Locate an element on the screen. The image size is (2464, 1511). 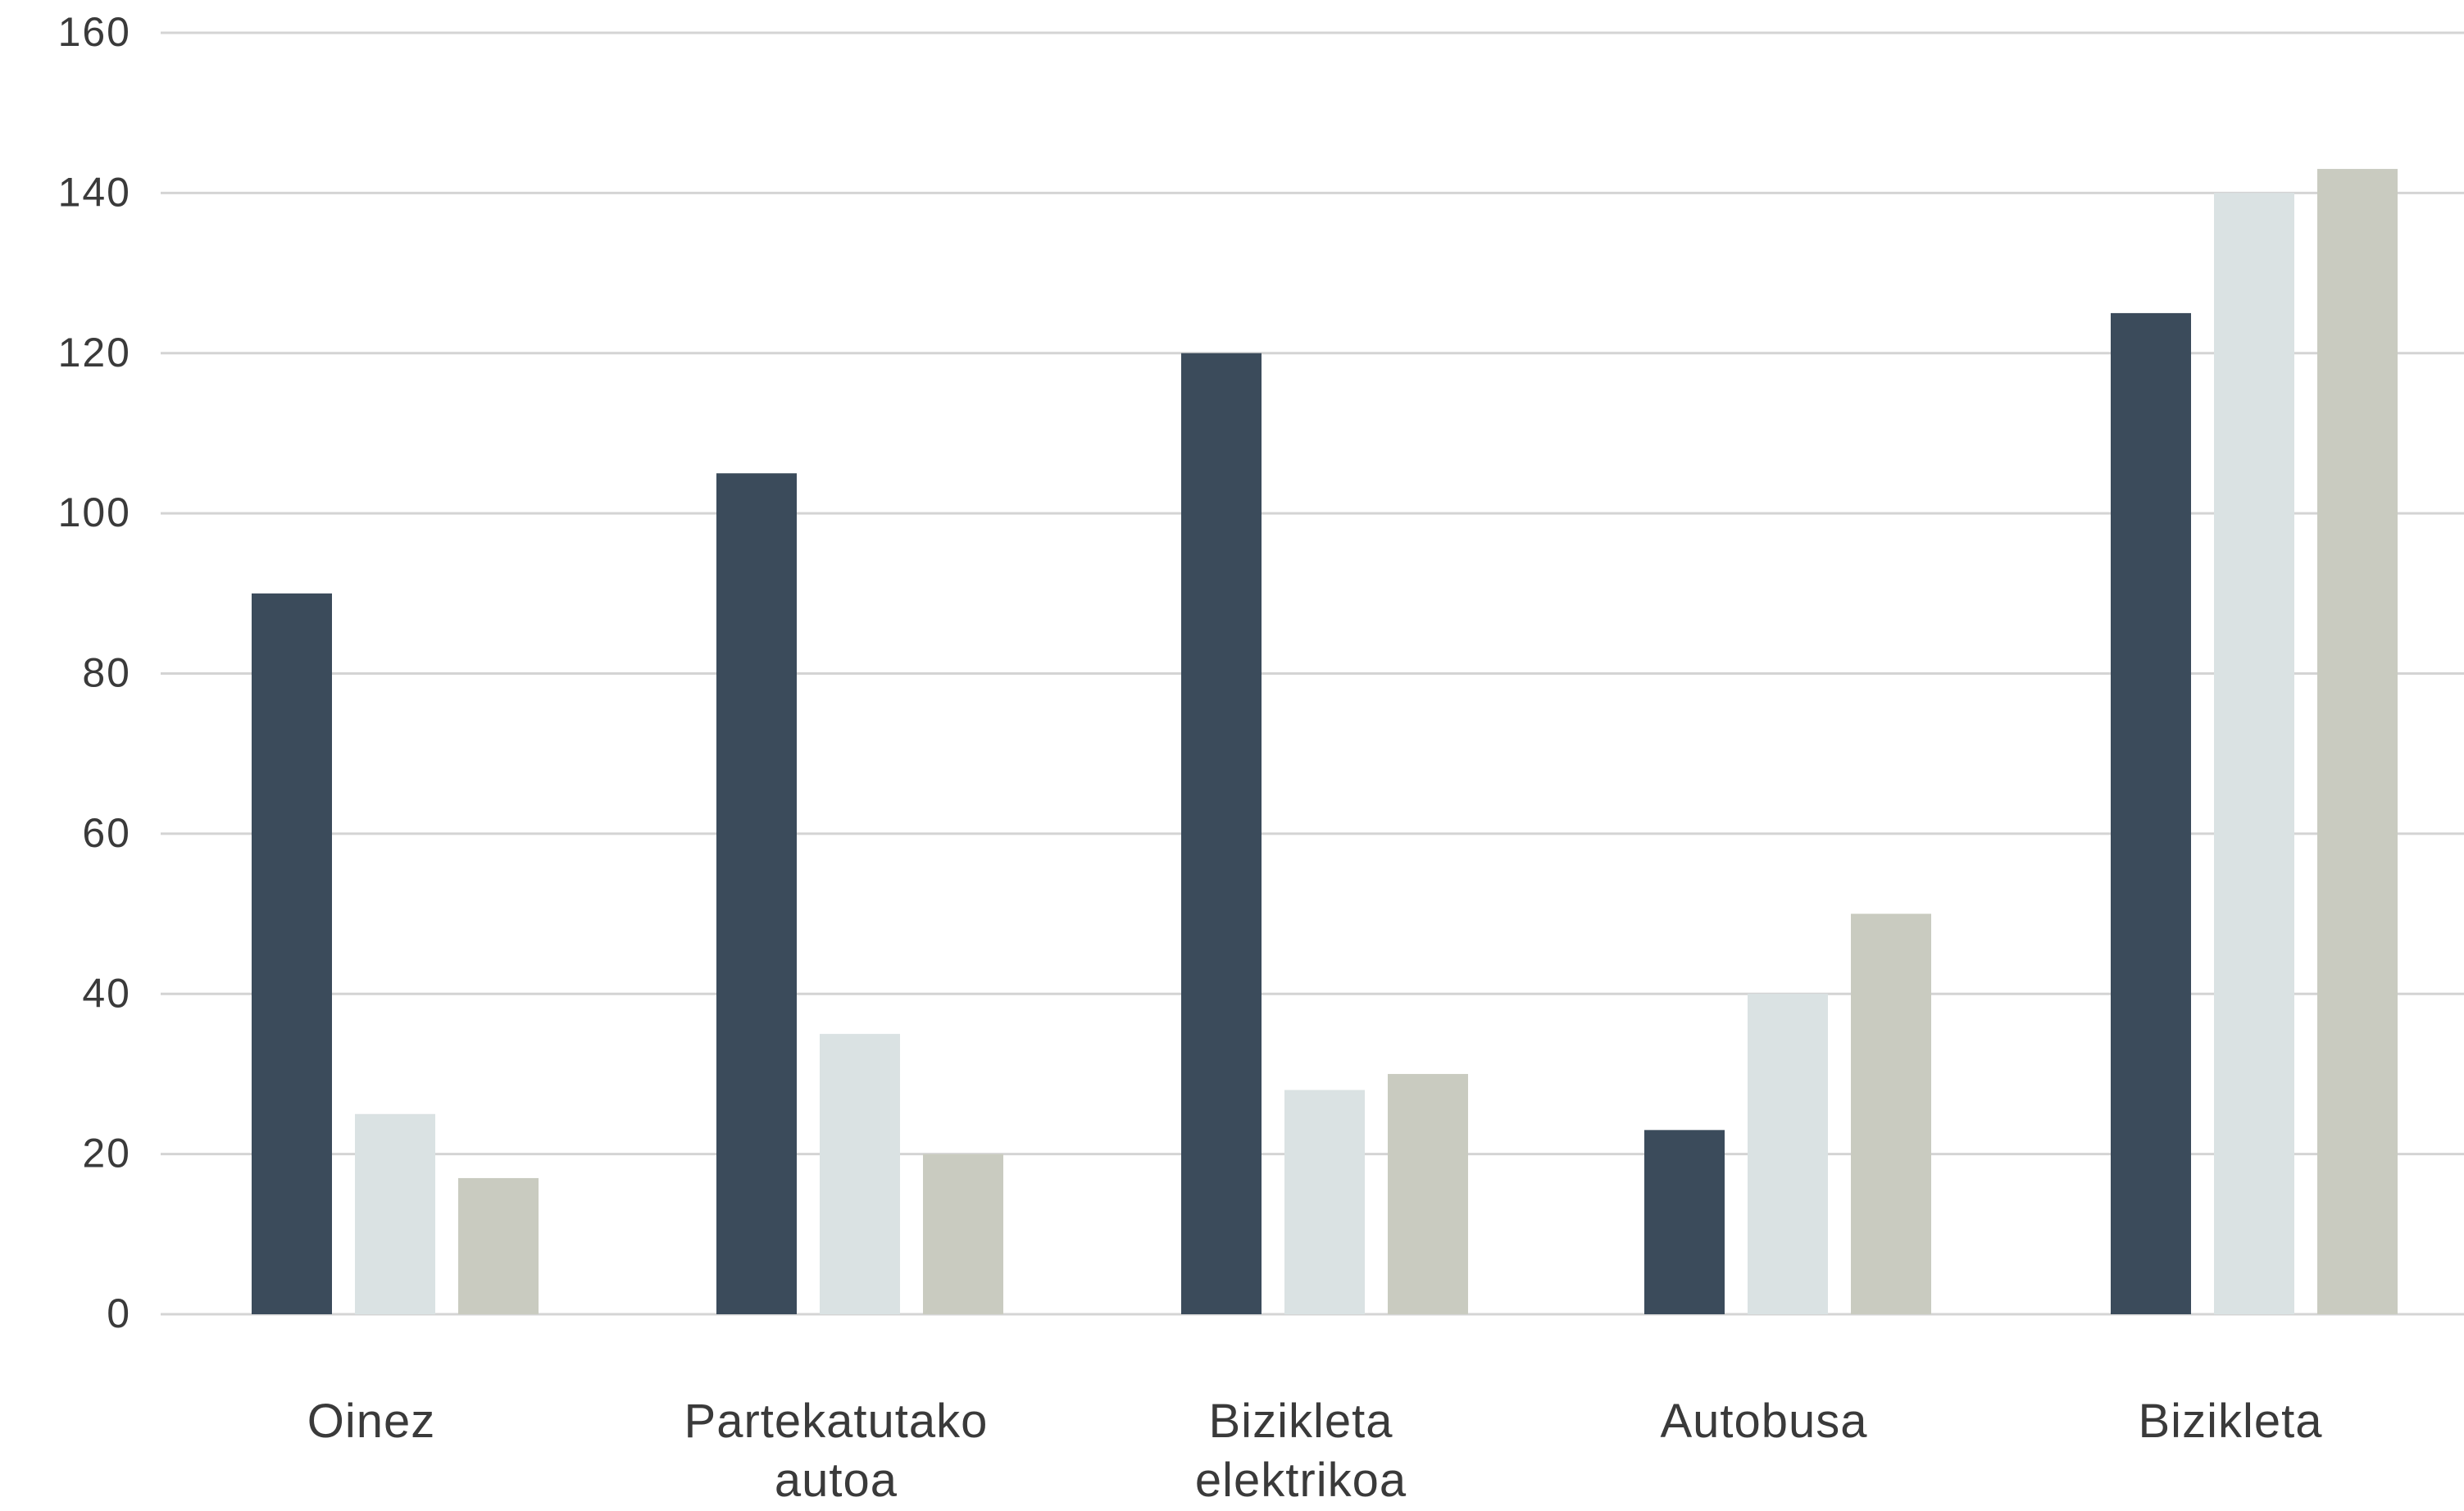
x-category-label: Oinez is located at coordinates (371, 1421).